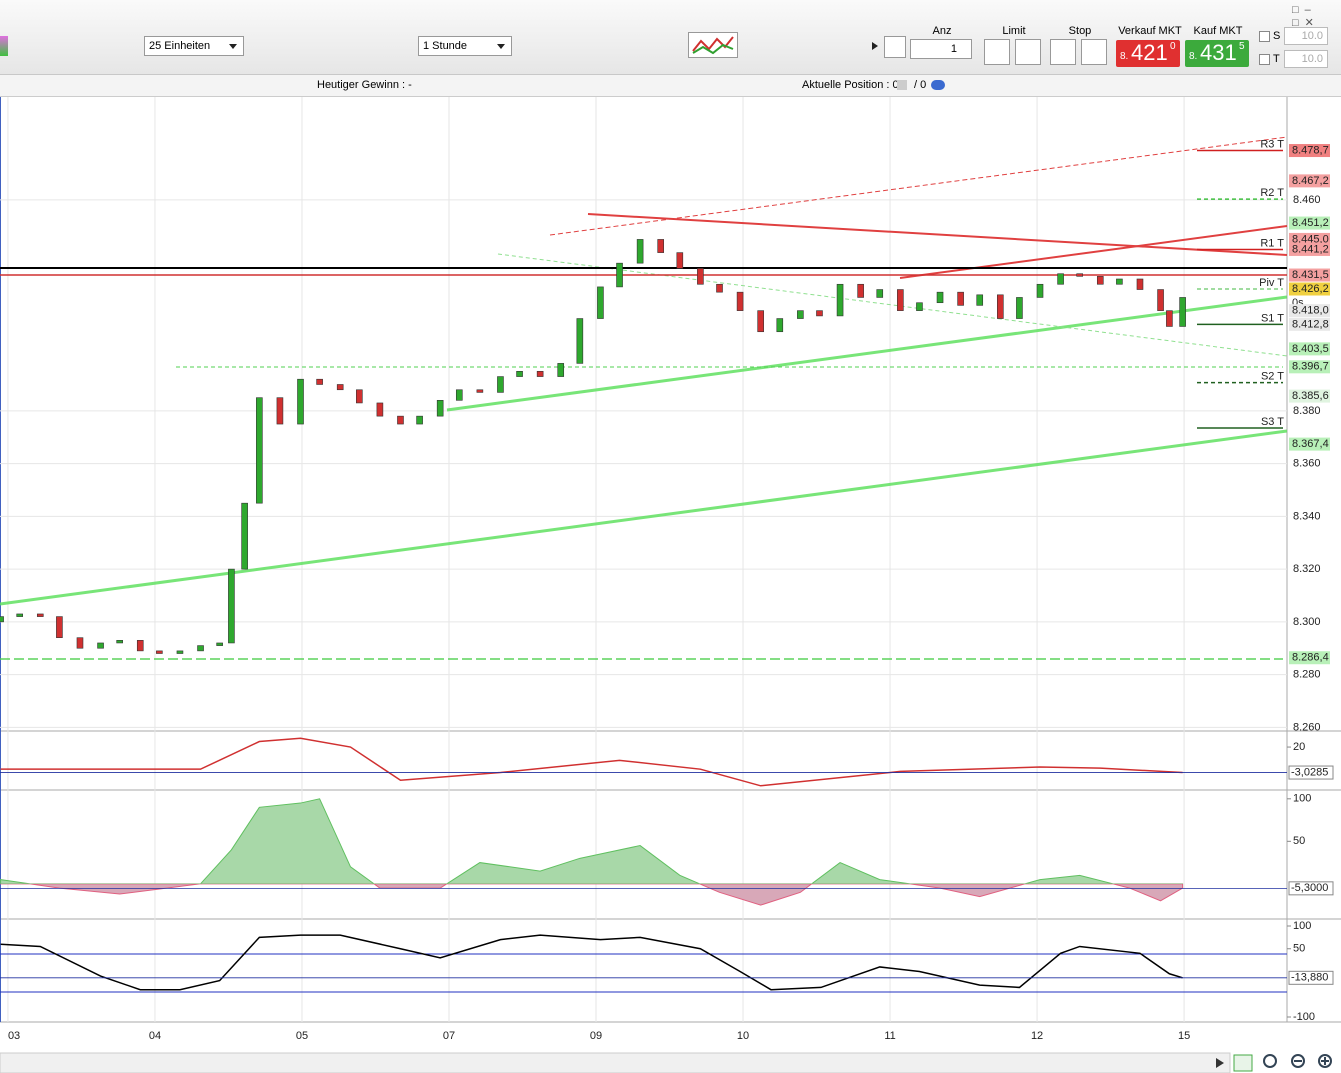 The image size is (1341, 1073). What do you see at coordinates (1063, 52) in the screenshot?
I see `stop-buy` at bounding box center [1063, 52].